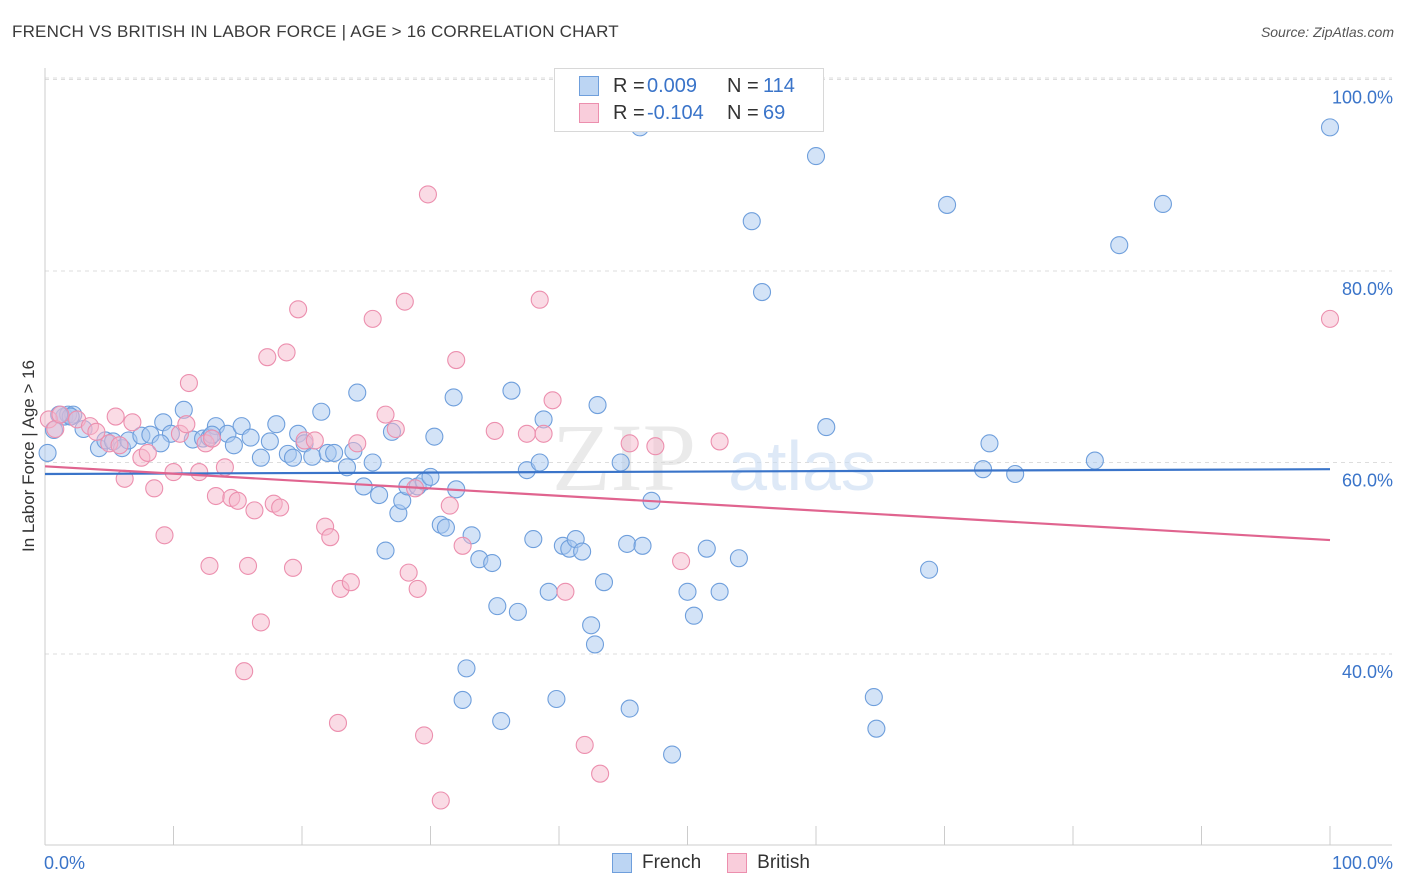 The height and width of the screenshot is (892, 1406). Describe the element at coordinates (1327, 32) in the screenshot. I see `chart-source: Source: ZipAtlas.com` at that location.